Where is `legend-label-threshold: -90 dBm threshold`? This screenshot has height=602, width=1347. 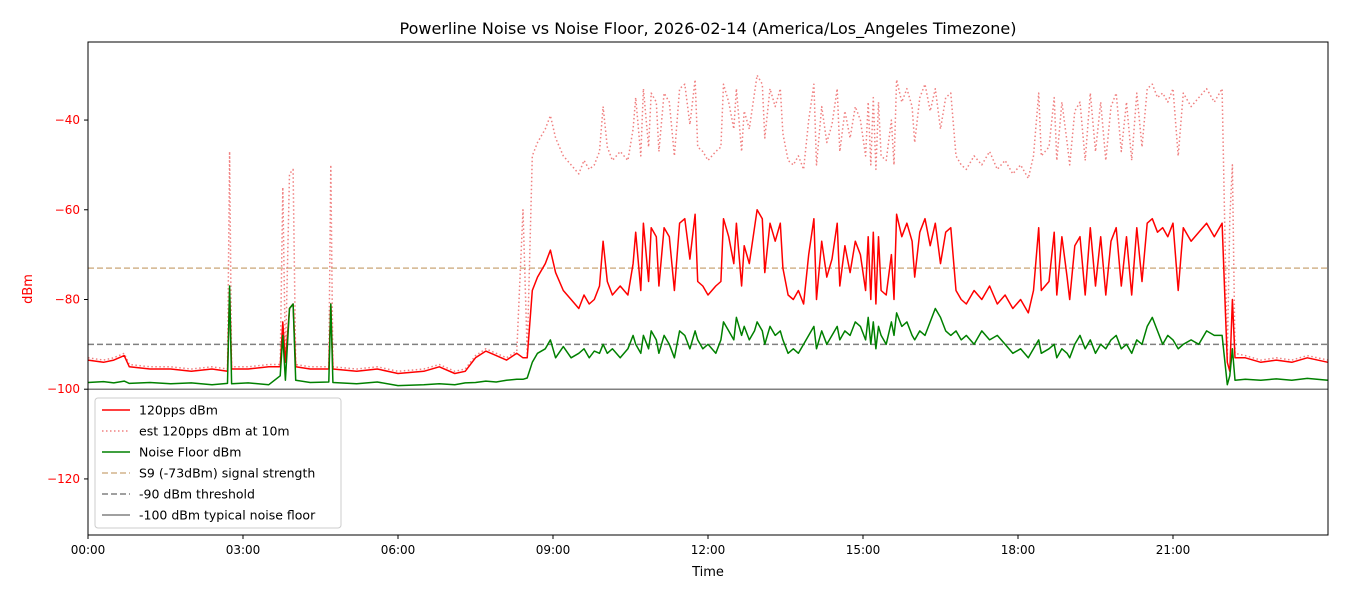
legend-label-threshold: -90 dBm threshold is located at coordinates (197, 494).